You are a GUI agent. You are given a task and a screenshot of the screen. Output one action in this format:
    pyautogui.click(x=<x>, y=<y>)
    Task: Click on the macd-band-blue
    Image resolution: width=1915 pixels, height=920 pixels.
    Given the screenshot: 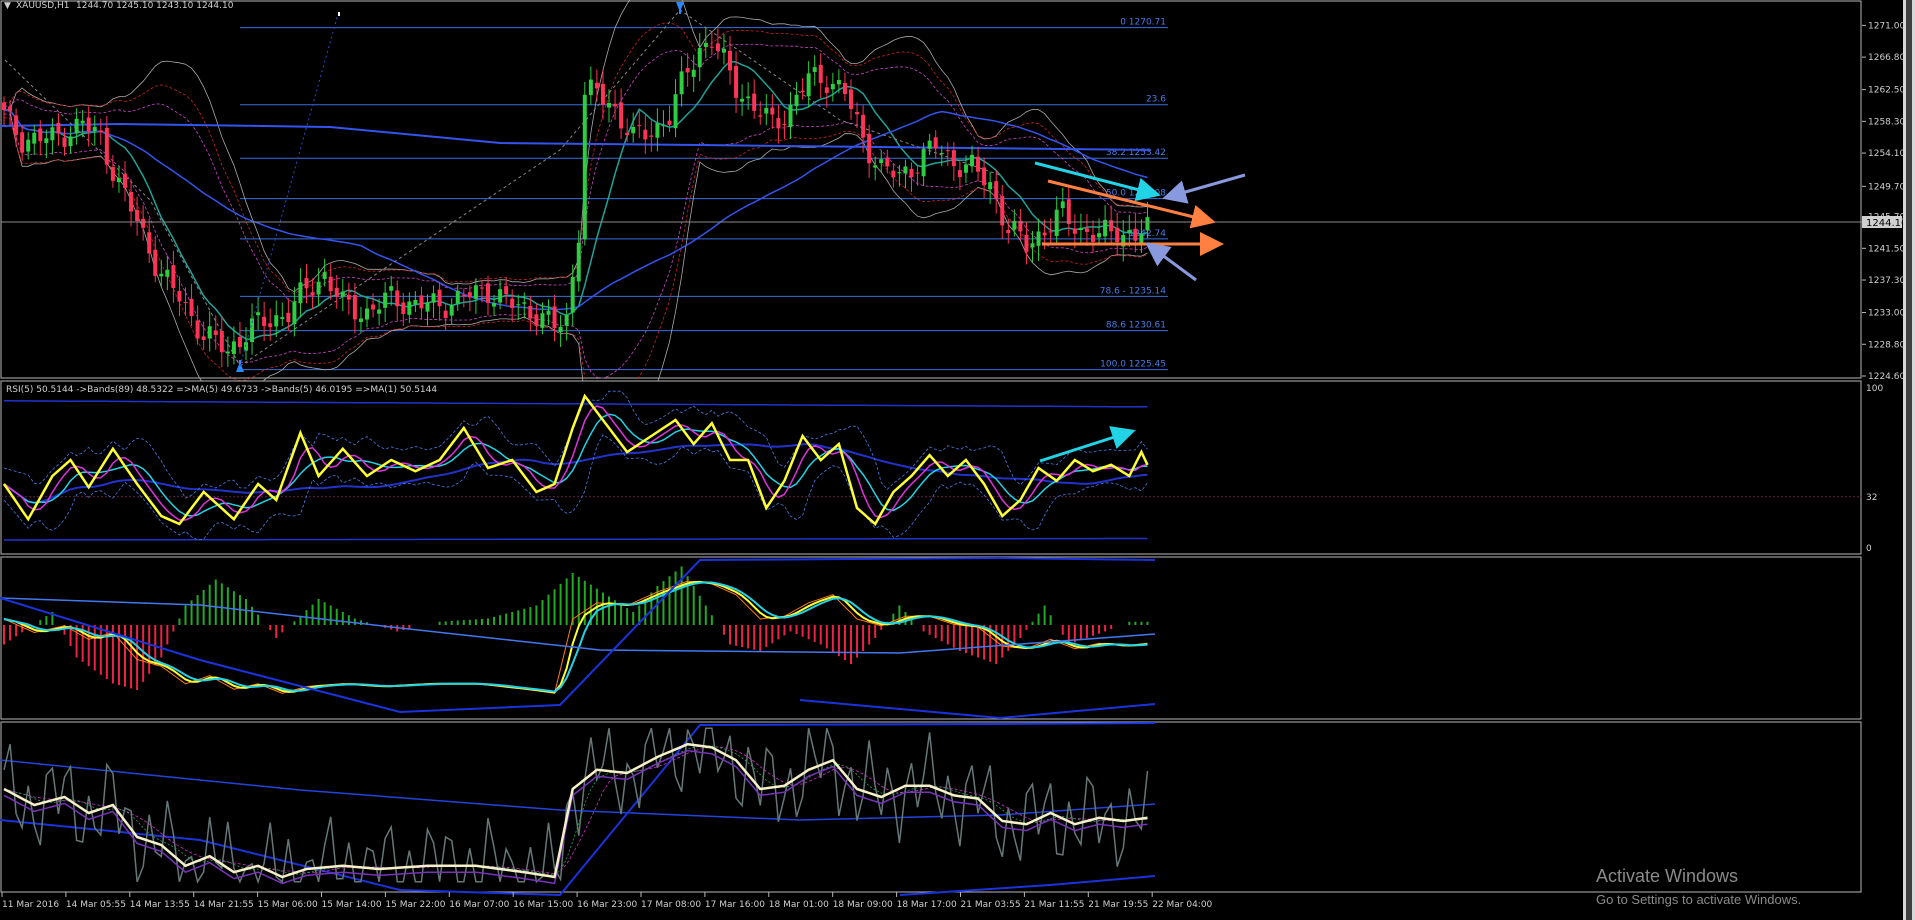 What is the action you would take?
    pyautogui.click(x=578, y=635)
    